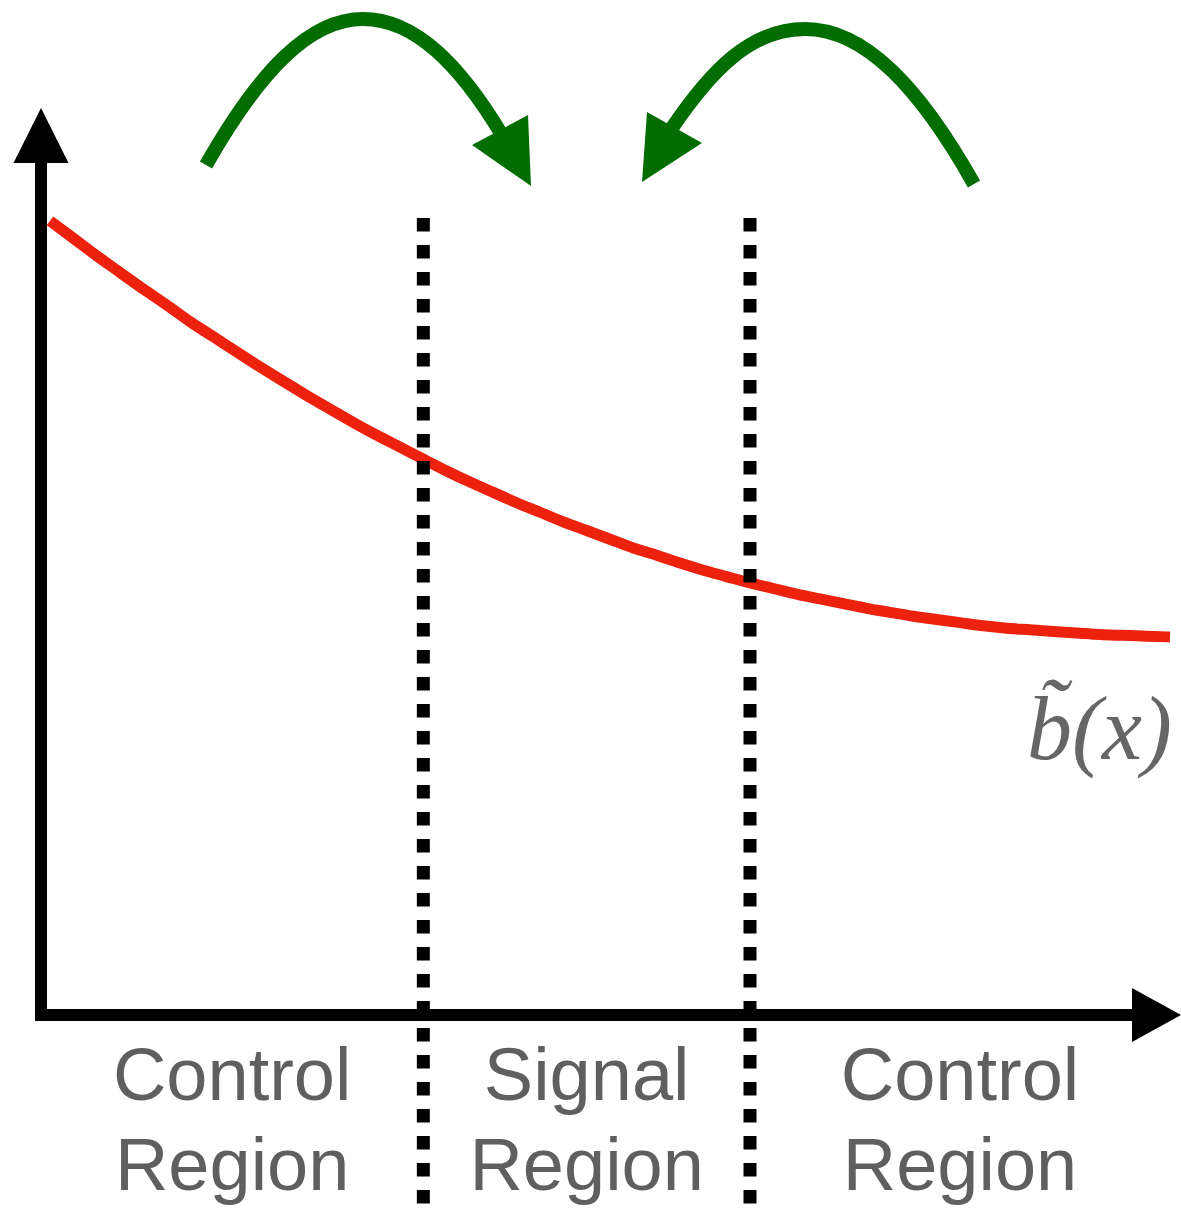  I want to click on series-label: b̃(x), so click(1099, 728).